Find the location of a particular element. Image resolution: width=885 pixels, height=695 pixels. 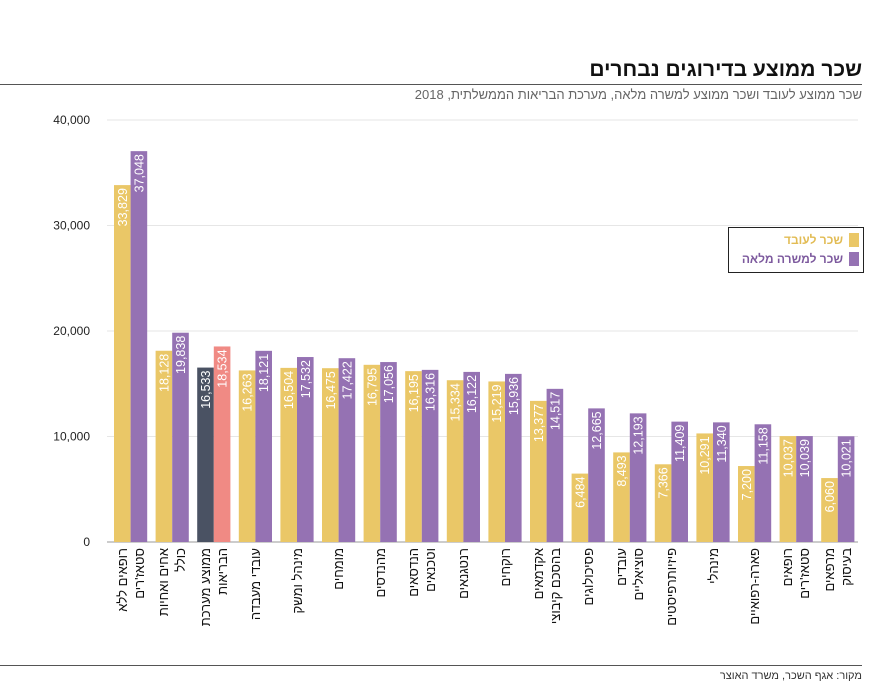

x-tick-label: רופאים ללא סטאז'רים is located at coordinates (131, 608).